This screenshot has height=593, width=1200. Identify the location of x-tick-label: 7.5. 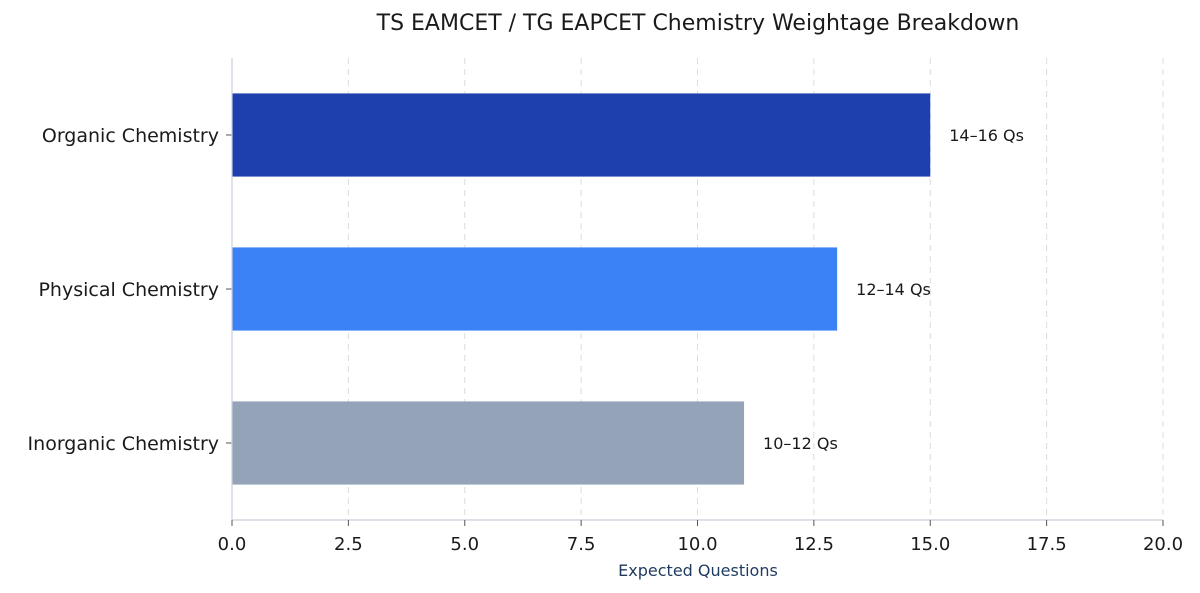
(581, 544).